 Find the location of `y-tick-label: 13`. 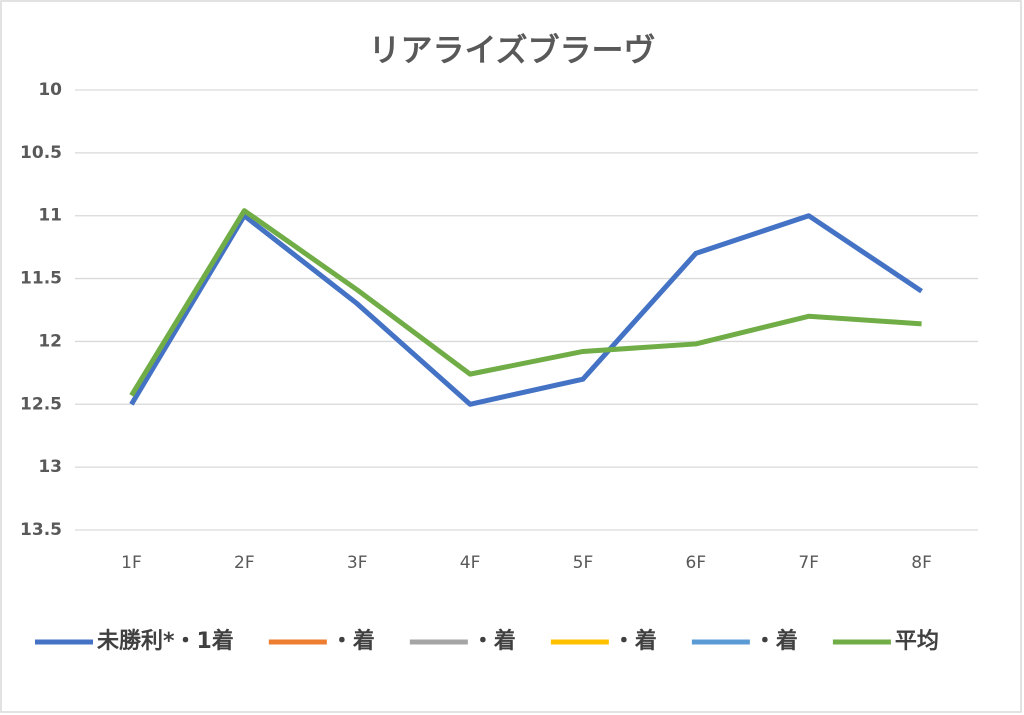

y-tick-label: 13 is located at coordinates (50, 467).